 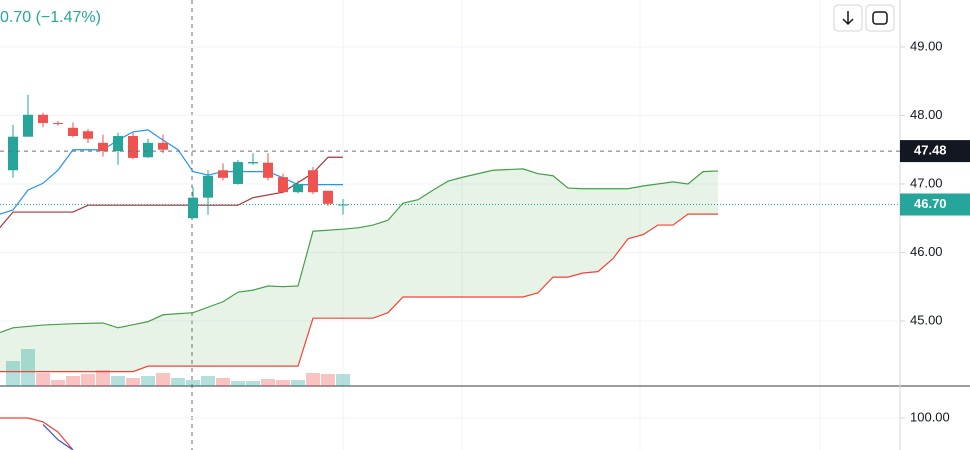 I want to click on download-button, so click(x=848, y=18).